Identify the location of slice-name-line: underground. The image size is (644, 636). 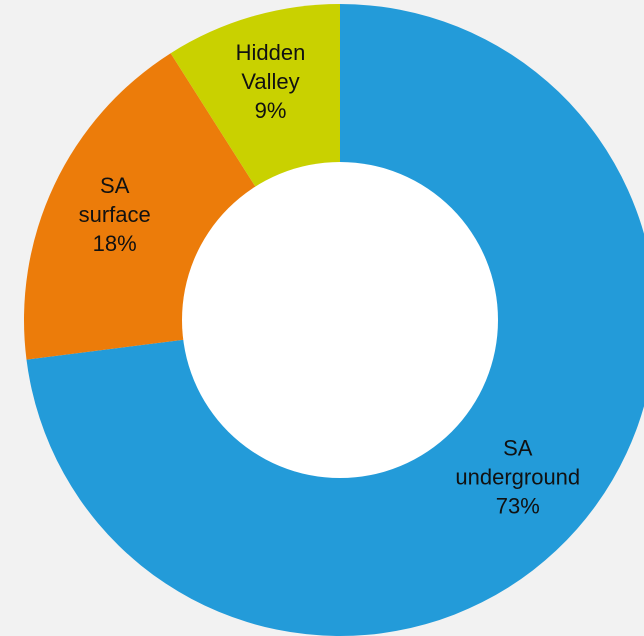
(517, 477).